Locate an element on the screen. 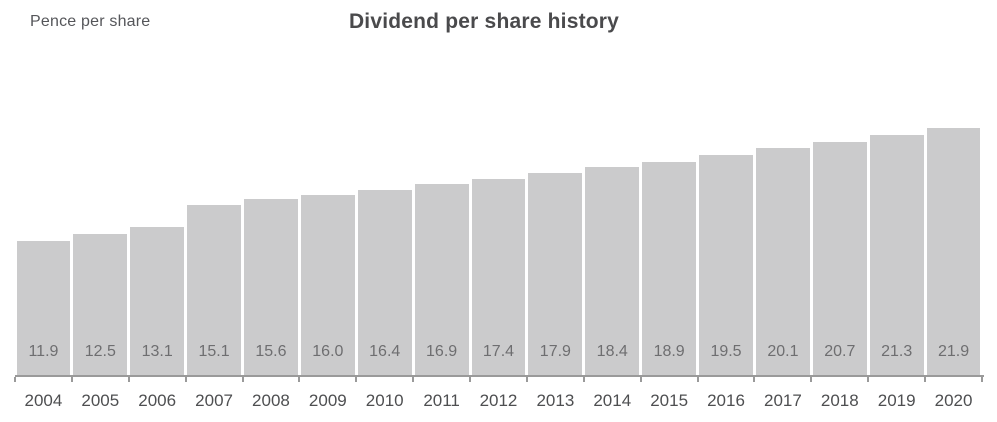  bar-value-label: 19.5 is located at coordinates (726, 351).